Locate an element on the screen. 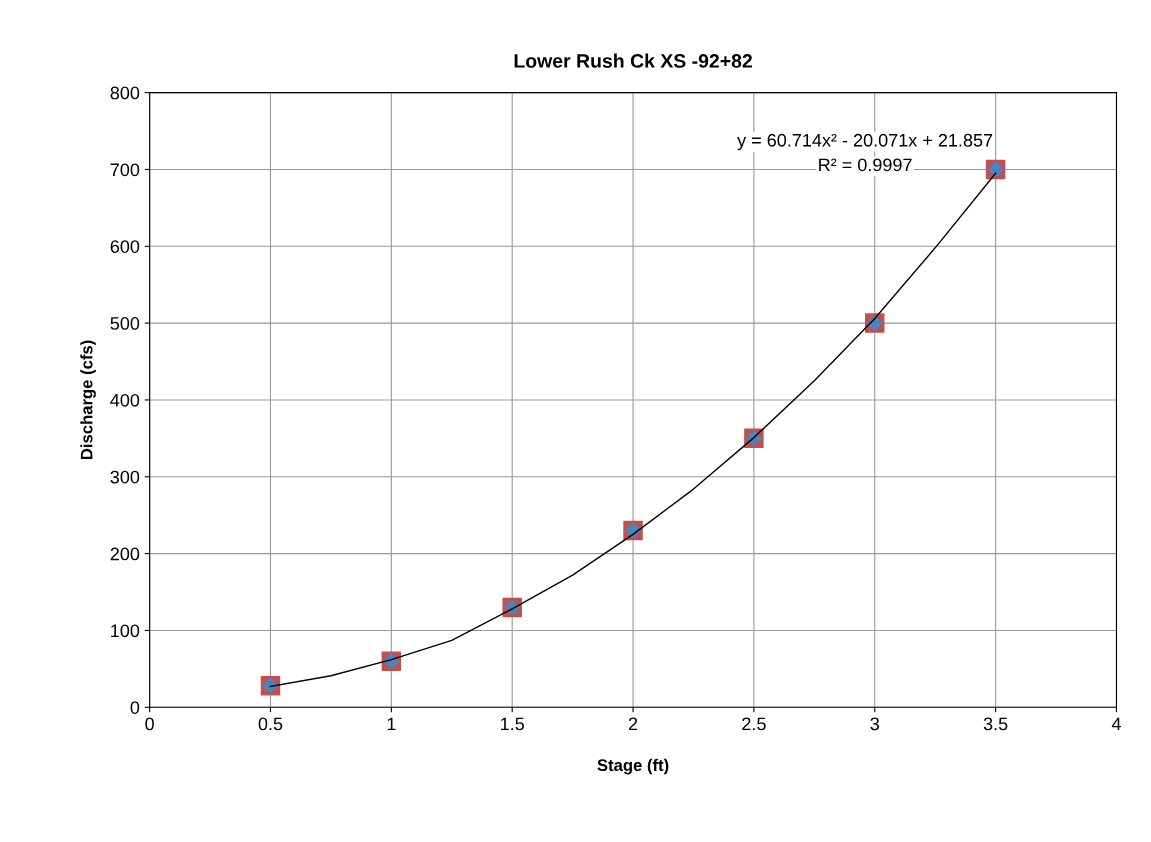 The height and width of the screenshot is (842, 1151). y-tick-label: 600 is located at coordinates (125, 247).